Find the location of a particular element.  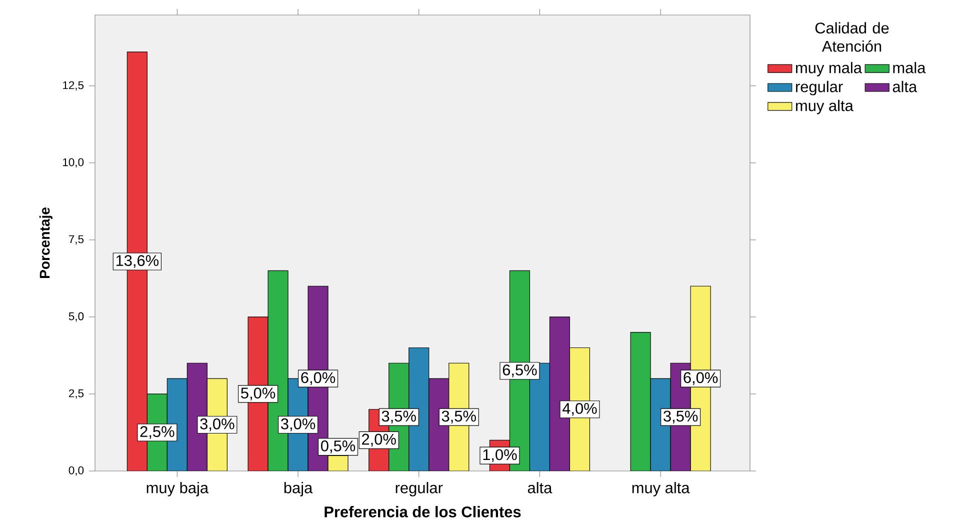

data-label: 2,0% is located at coordinates (379, 440).